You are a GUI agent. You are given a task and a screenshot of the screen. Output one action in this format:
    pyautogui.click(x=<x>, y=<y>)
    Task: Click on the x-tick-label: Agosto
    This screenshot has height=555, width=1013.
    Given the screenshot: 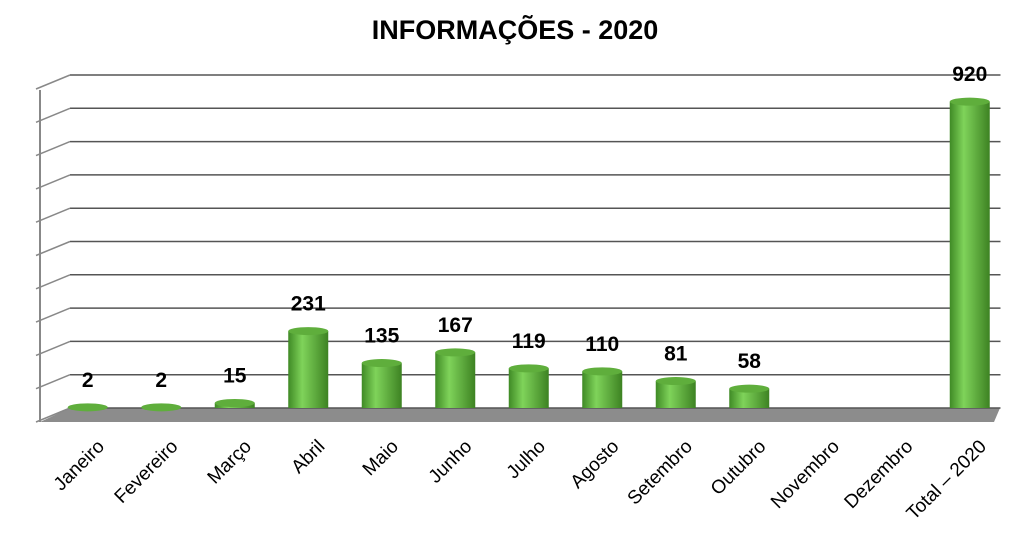 What is the action you would take?
    pyautogui.click(x=595, y=464)
    